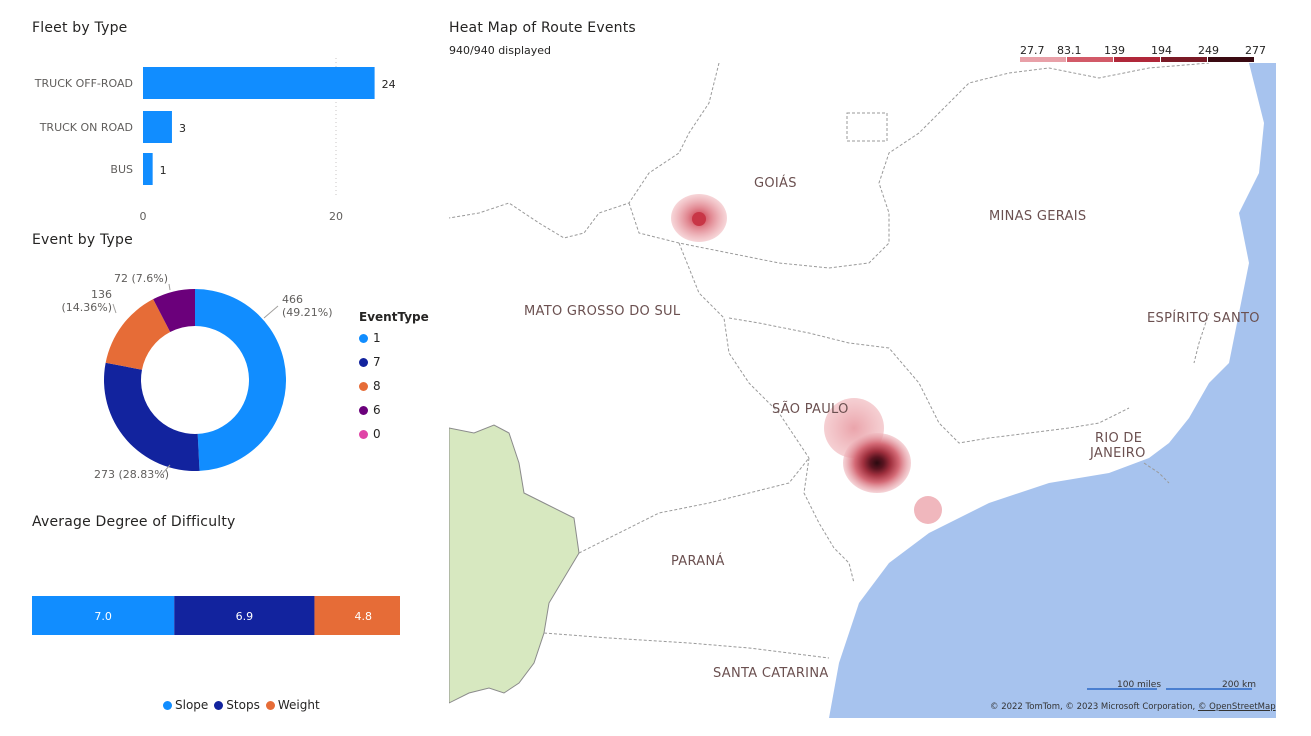 The width and height of the screenshot is (1311, 736). I want to click on fleet-x-tick: 20, so click(336, 216).